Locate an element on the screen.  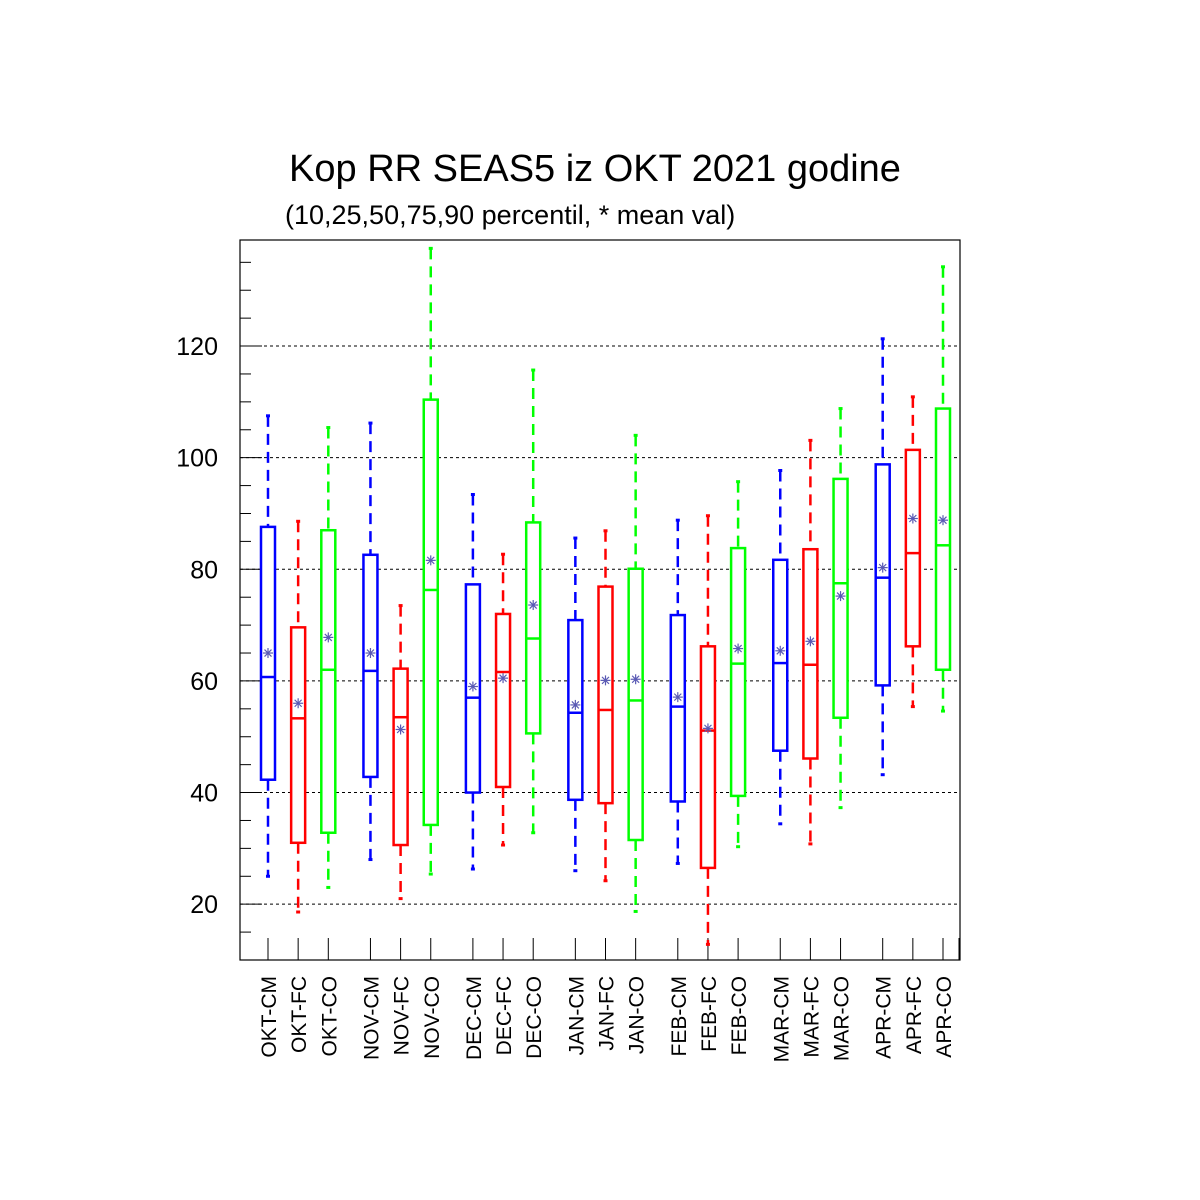
box-apr-fc is located at coordinates (913, 552).